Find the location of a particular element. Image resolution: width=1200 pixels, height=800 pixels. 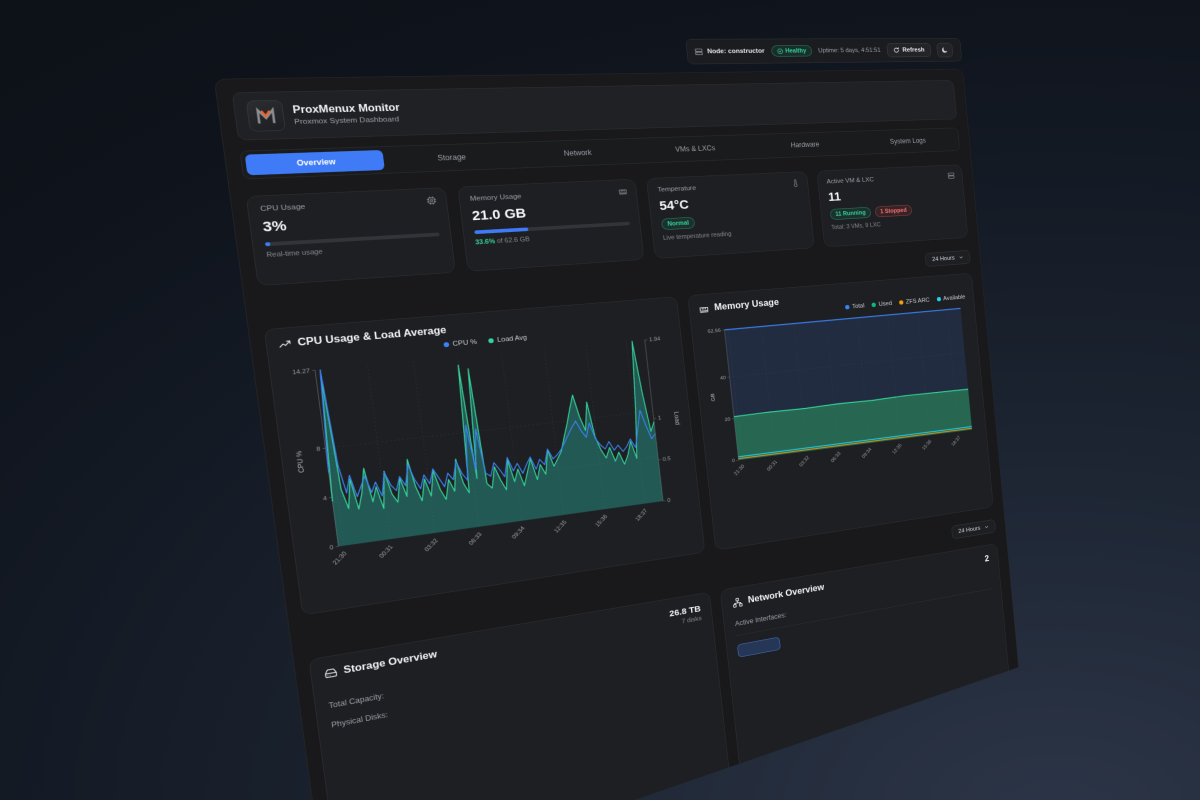

health-badge: Healthy is located at coordinates (792, 50).